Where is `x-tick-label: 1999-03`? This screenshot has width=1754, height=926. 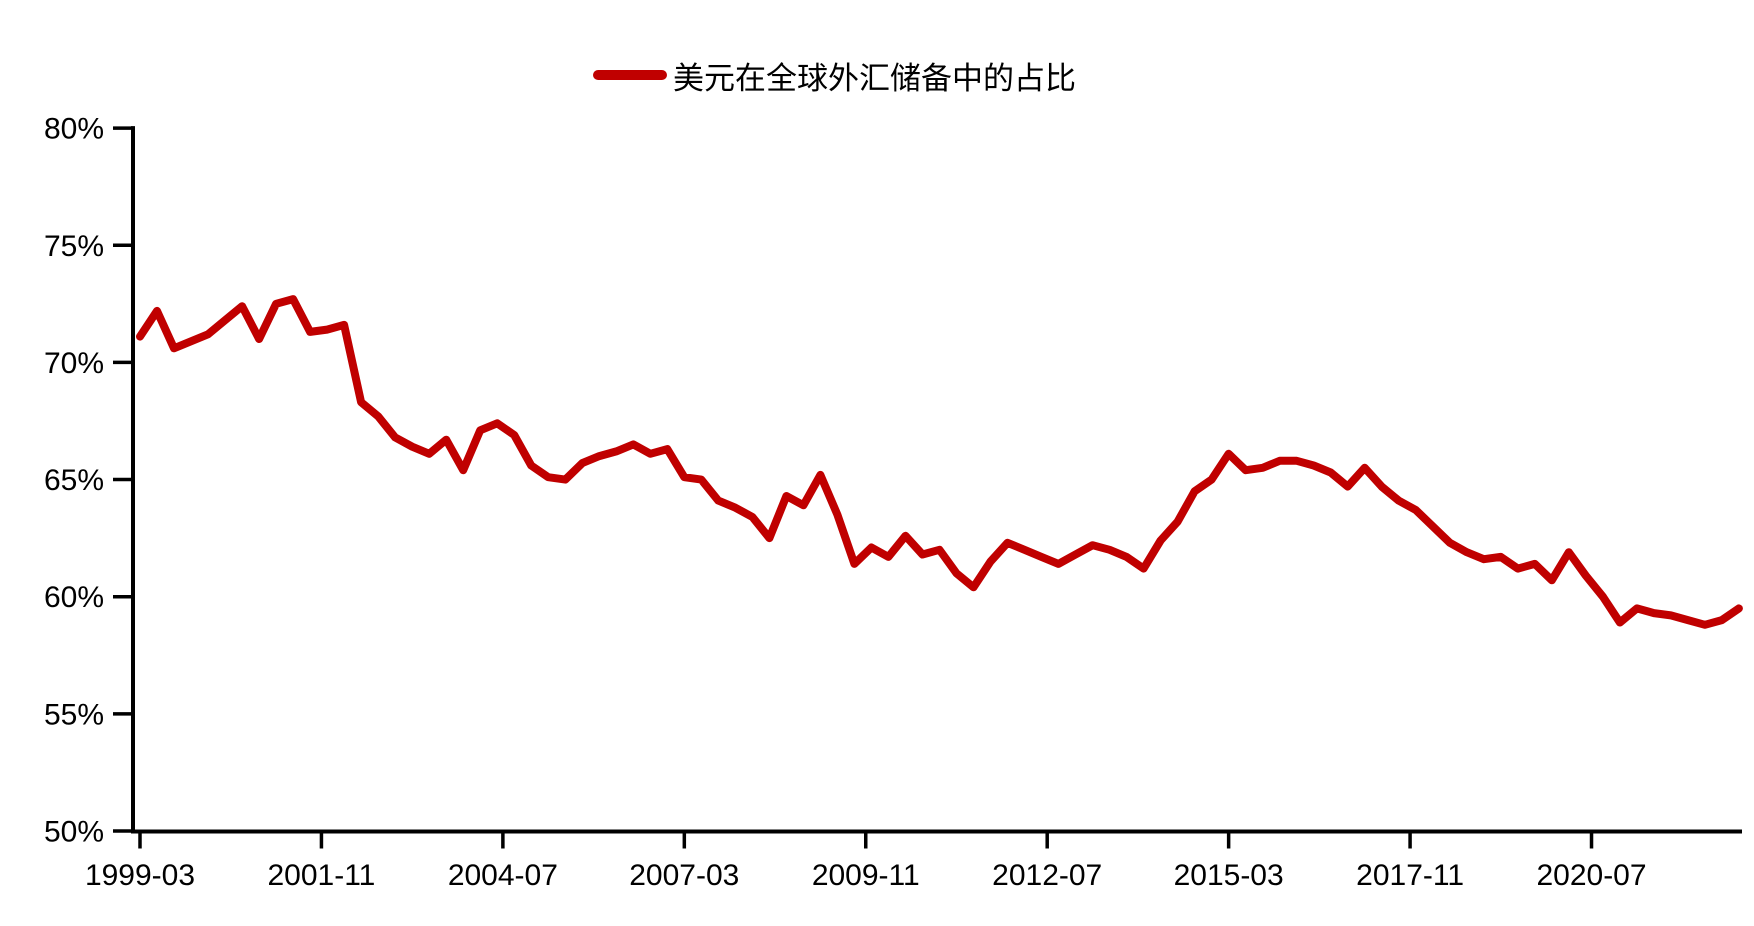 x-tick-label: 1999-03 is located at coordinates (140, 875).